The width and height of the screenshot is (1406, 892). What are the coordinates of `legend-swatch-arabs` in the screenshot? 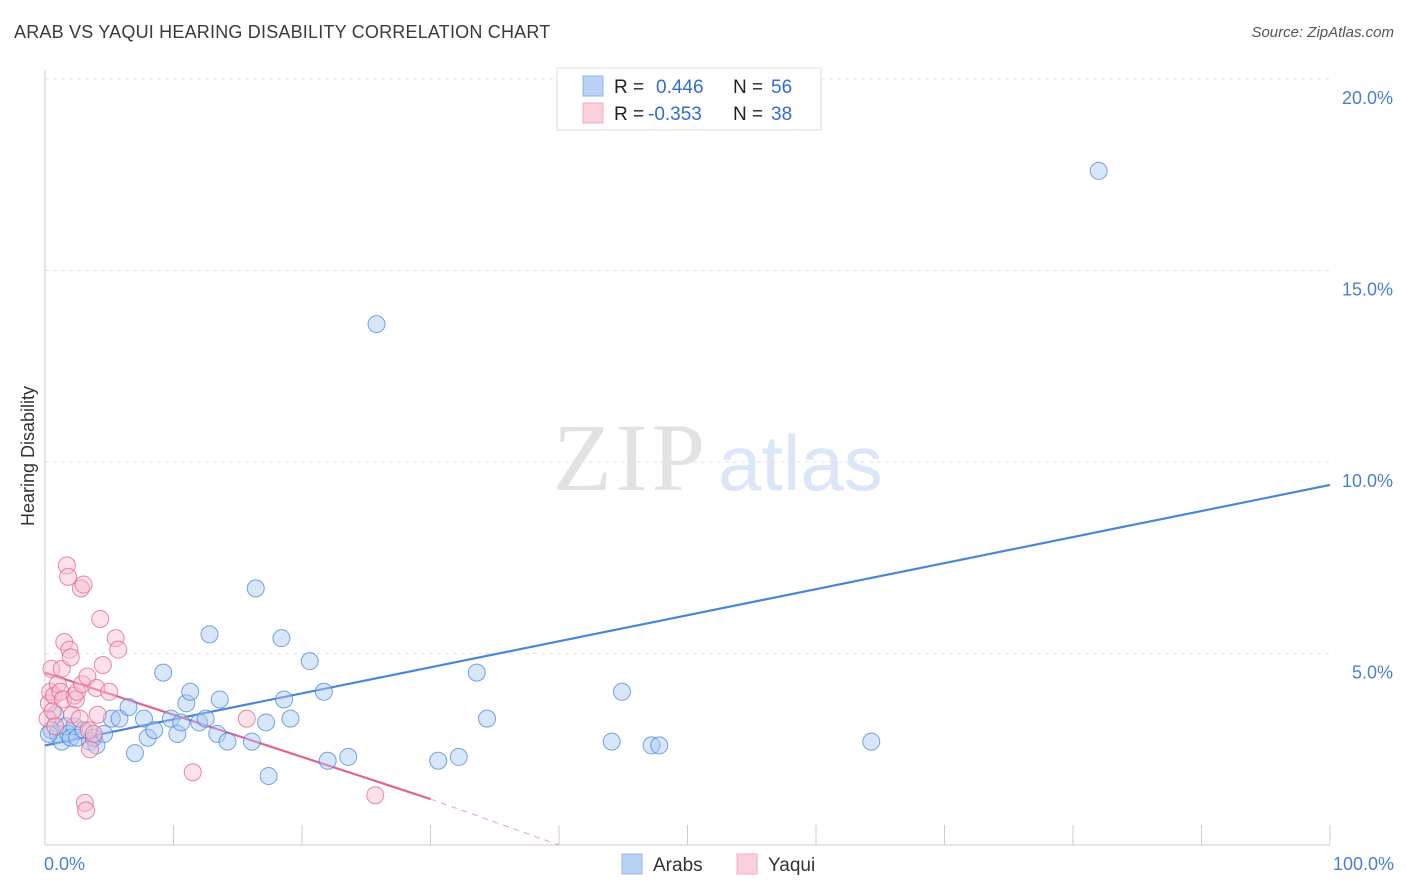 It's located at (593, 86).